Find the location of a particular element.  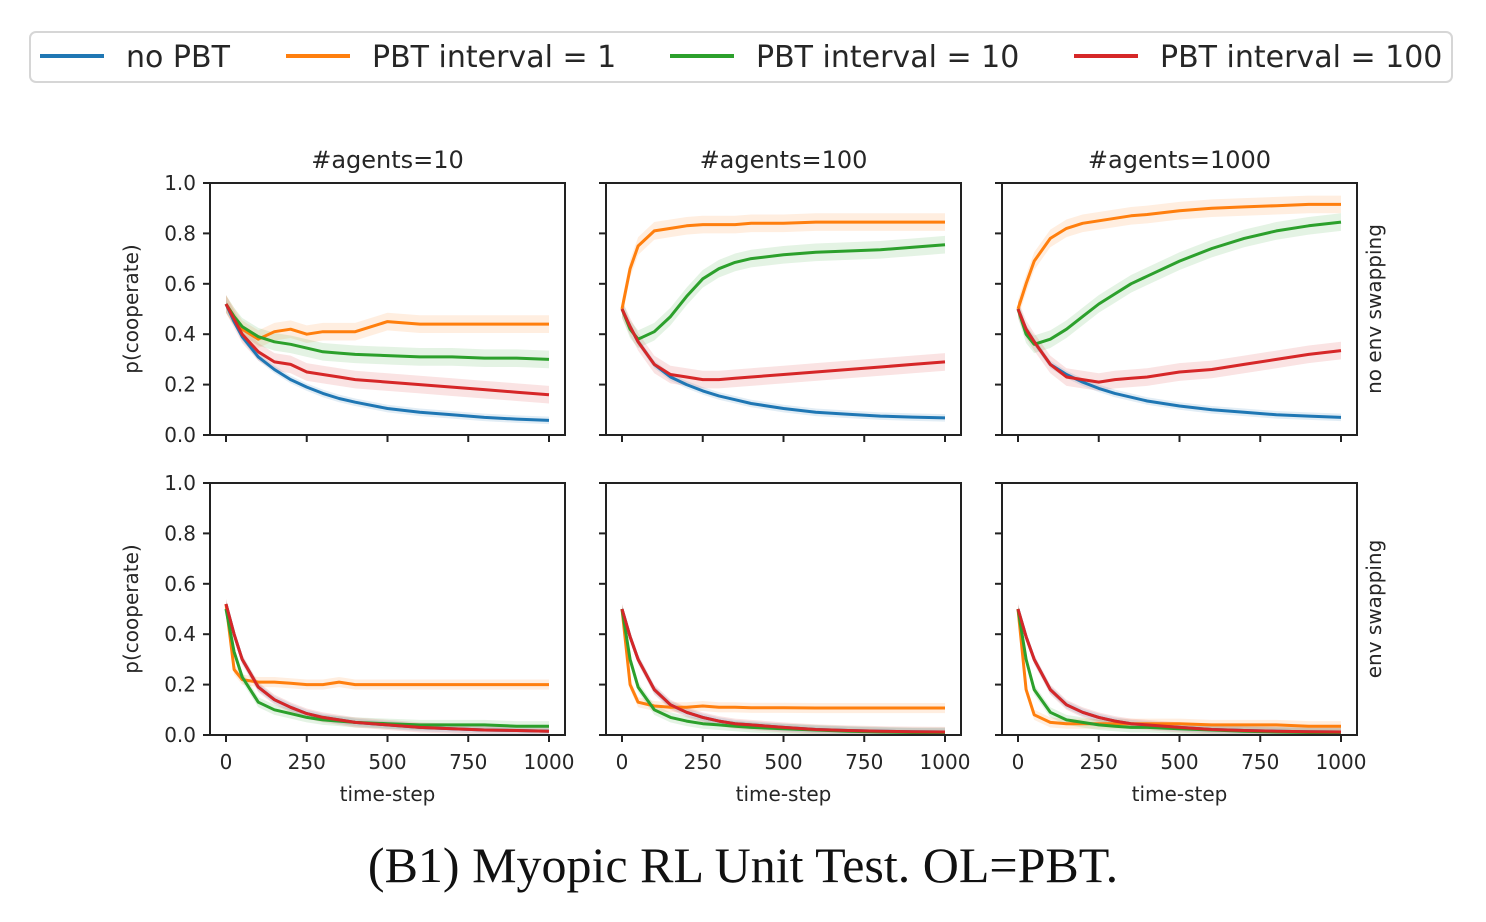

row-label: no env swapping is located at coordinates (1374, 309).